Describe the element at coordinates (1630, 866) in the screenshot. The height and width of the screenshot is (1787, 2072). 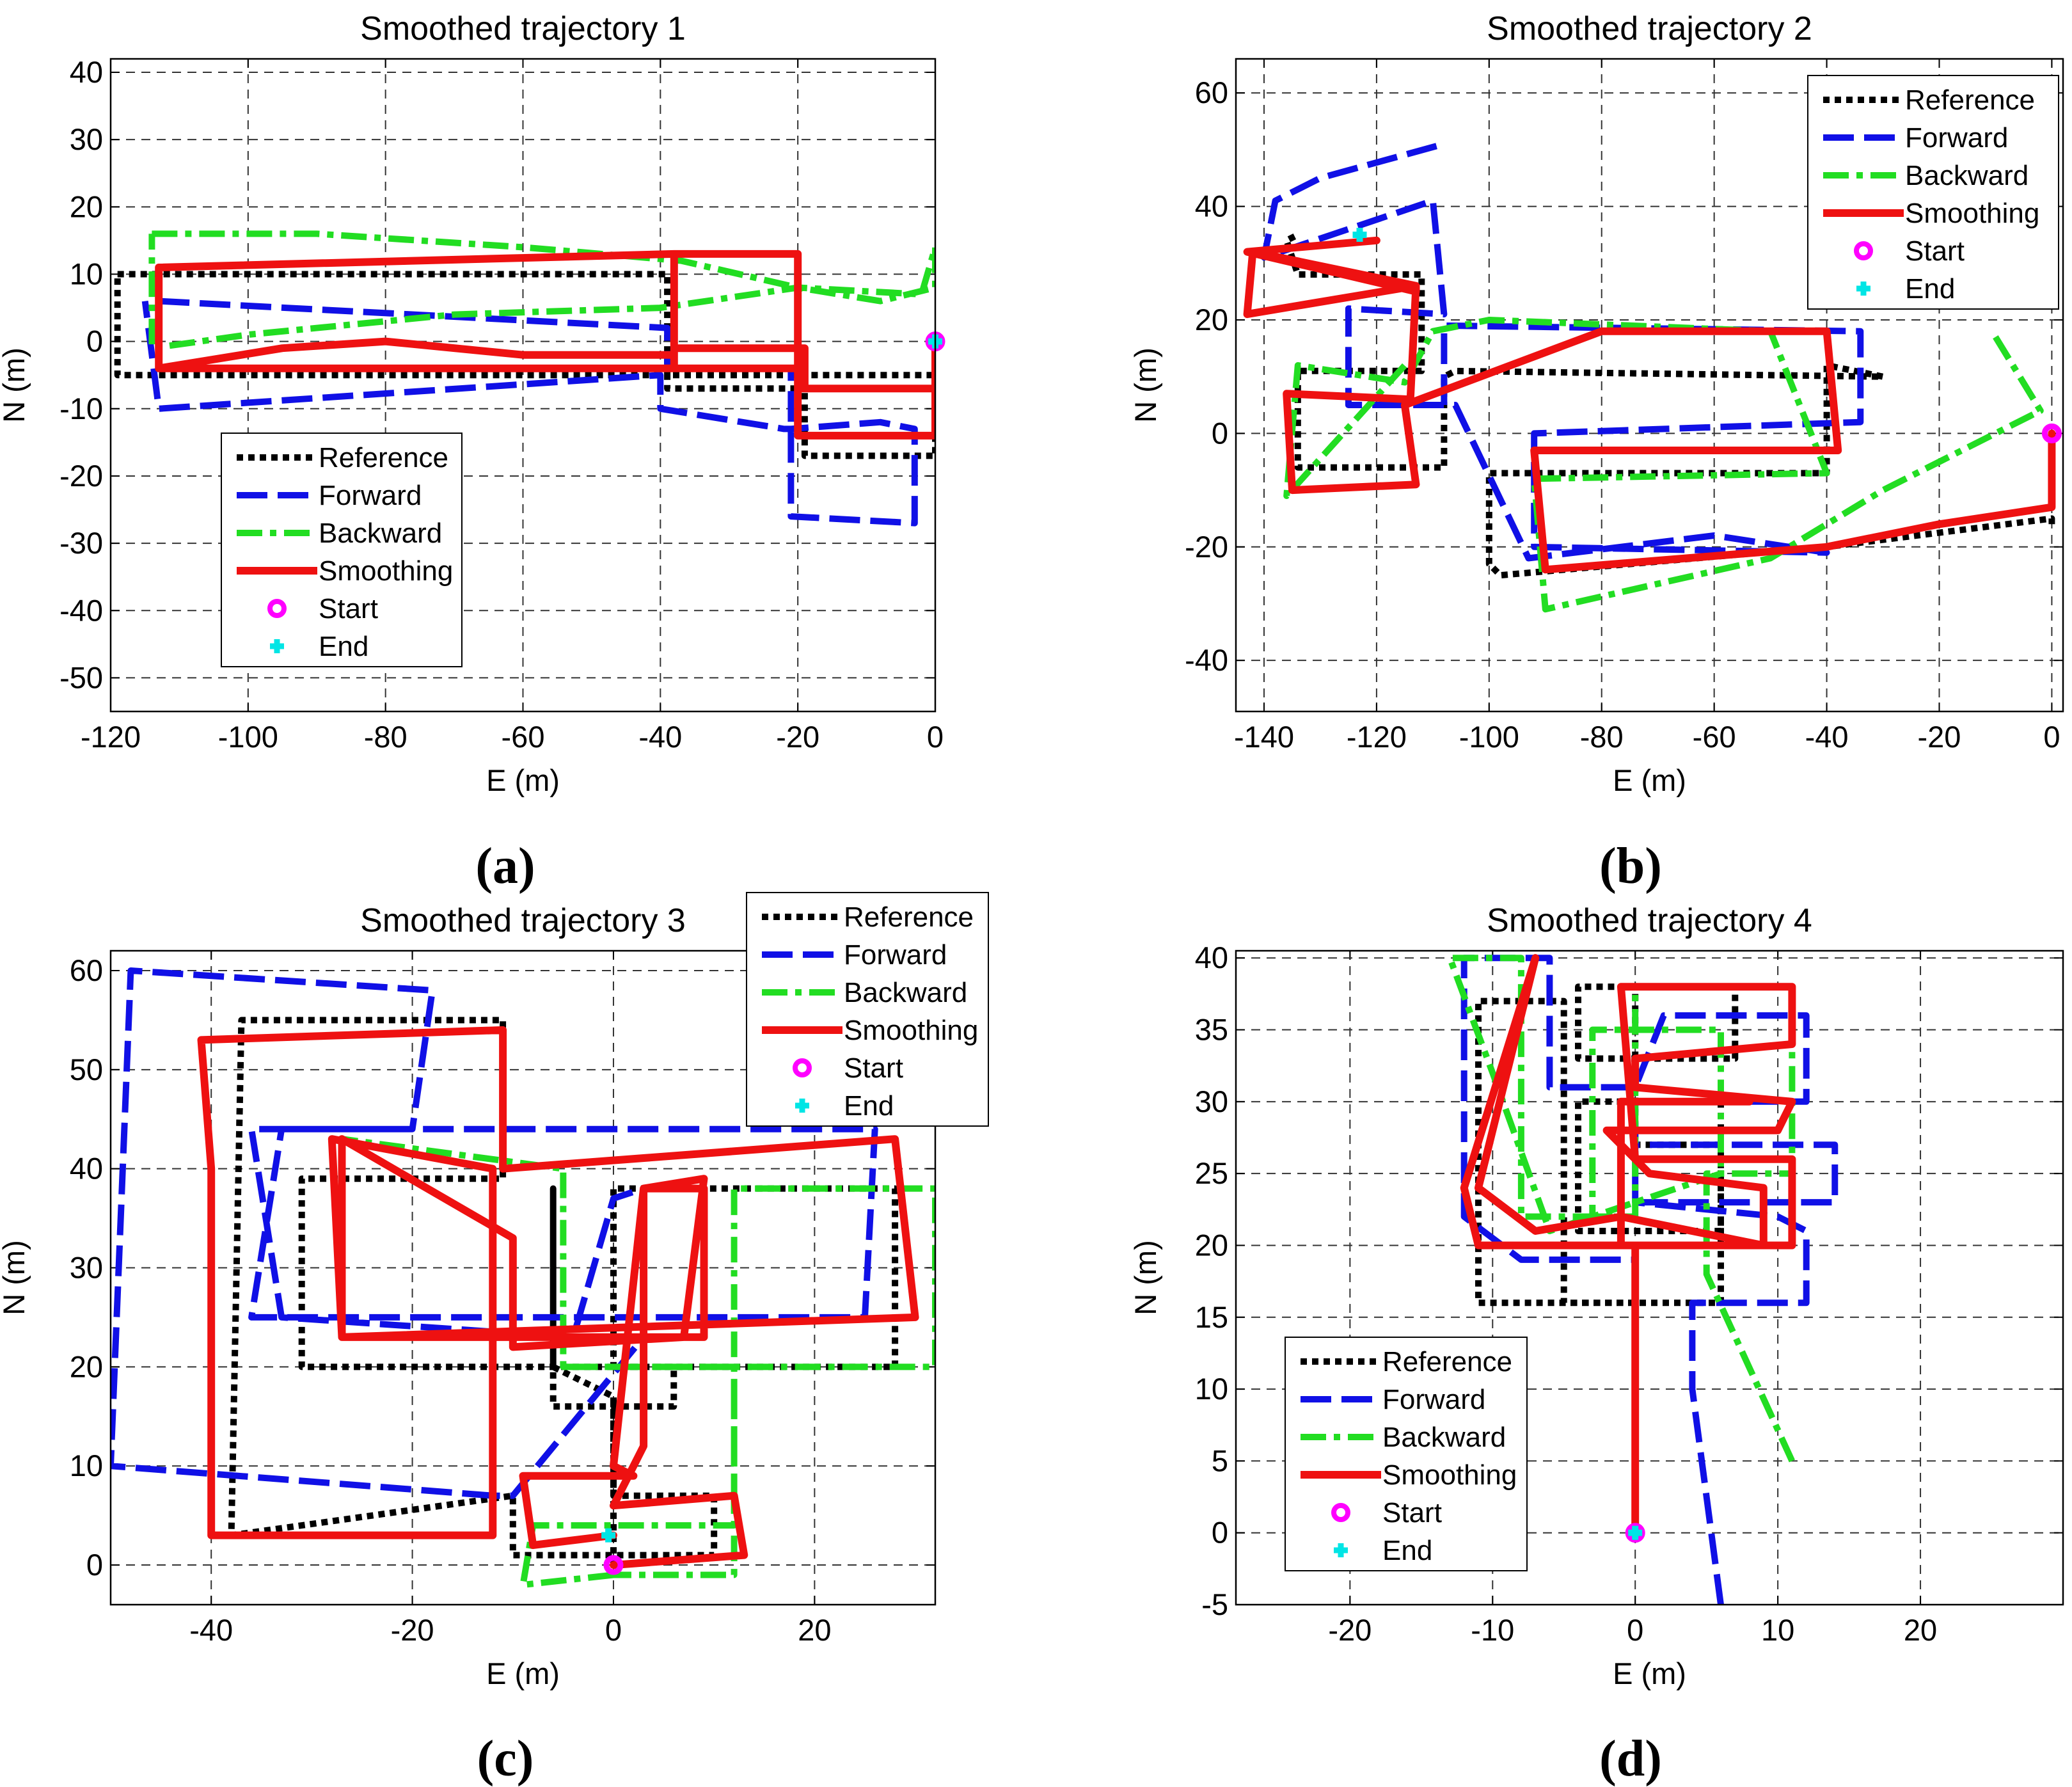
I see `panel-label: (b)` at that location.